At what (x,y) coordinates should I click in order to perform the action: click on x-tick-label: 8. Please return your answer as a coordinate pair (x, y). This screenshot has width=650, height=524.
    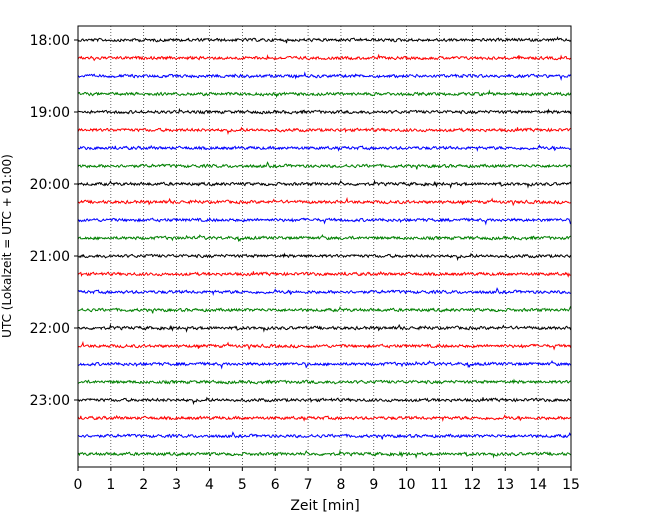
    Looking at the image, I should click on (340, 485).